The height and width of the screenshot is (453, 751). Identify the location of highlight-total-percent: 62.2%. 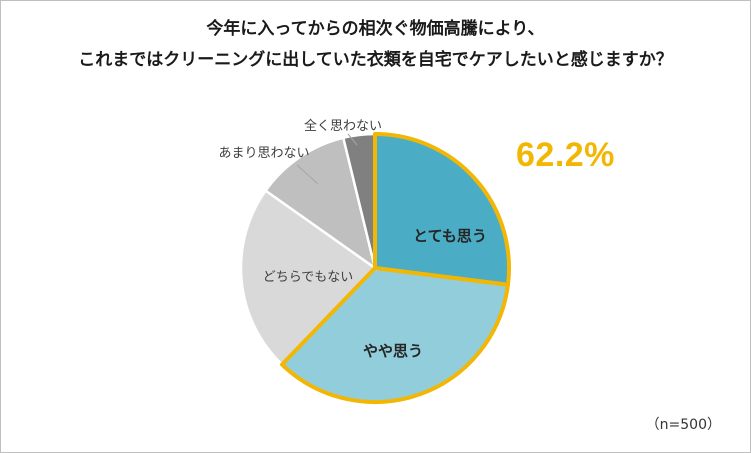
(565, 155).